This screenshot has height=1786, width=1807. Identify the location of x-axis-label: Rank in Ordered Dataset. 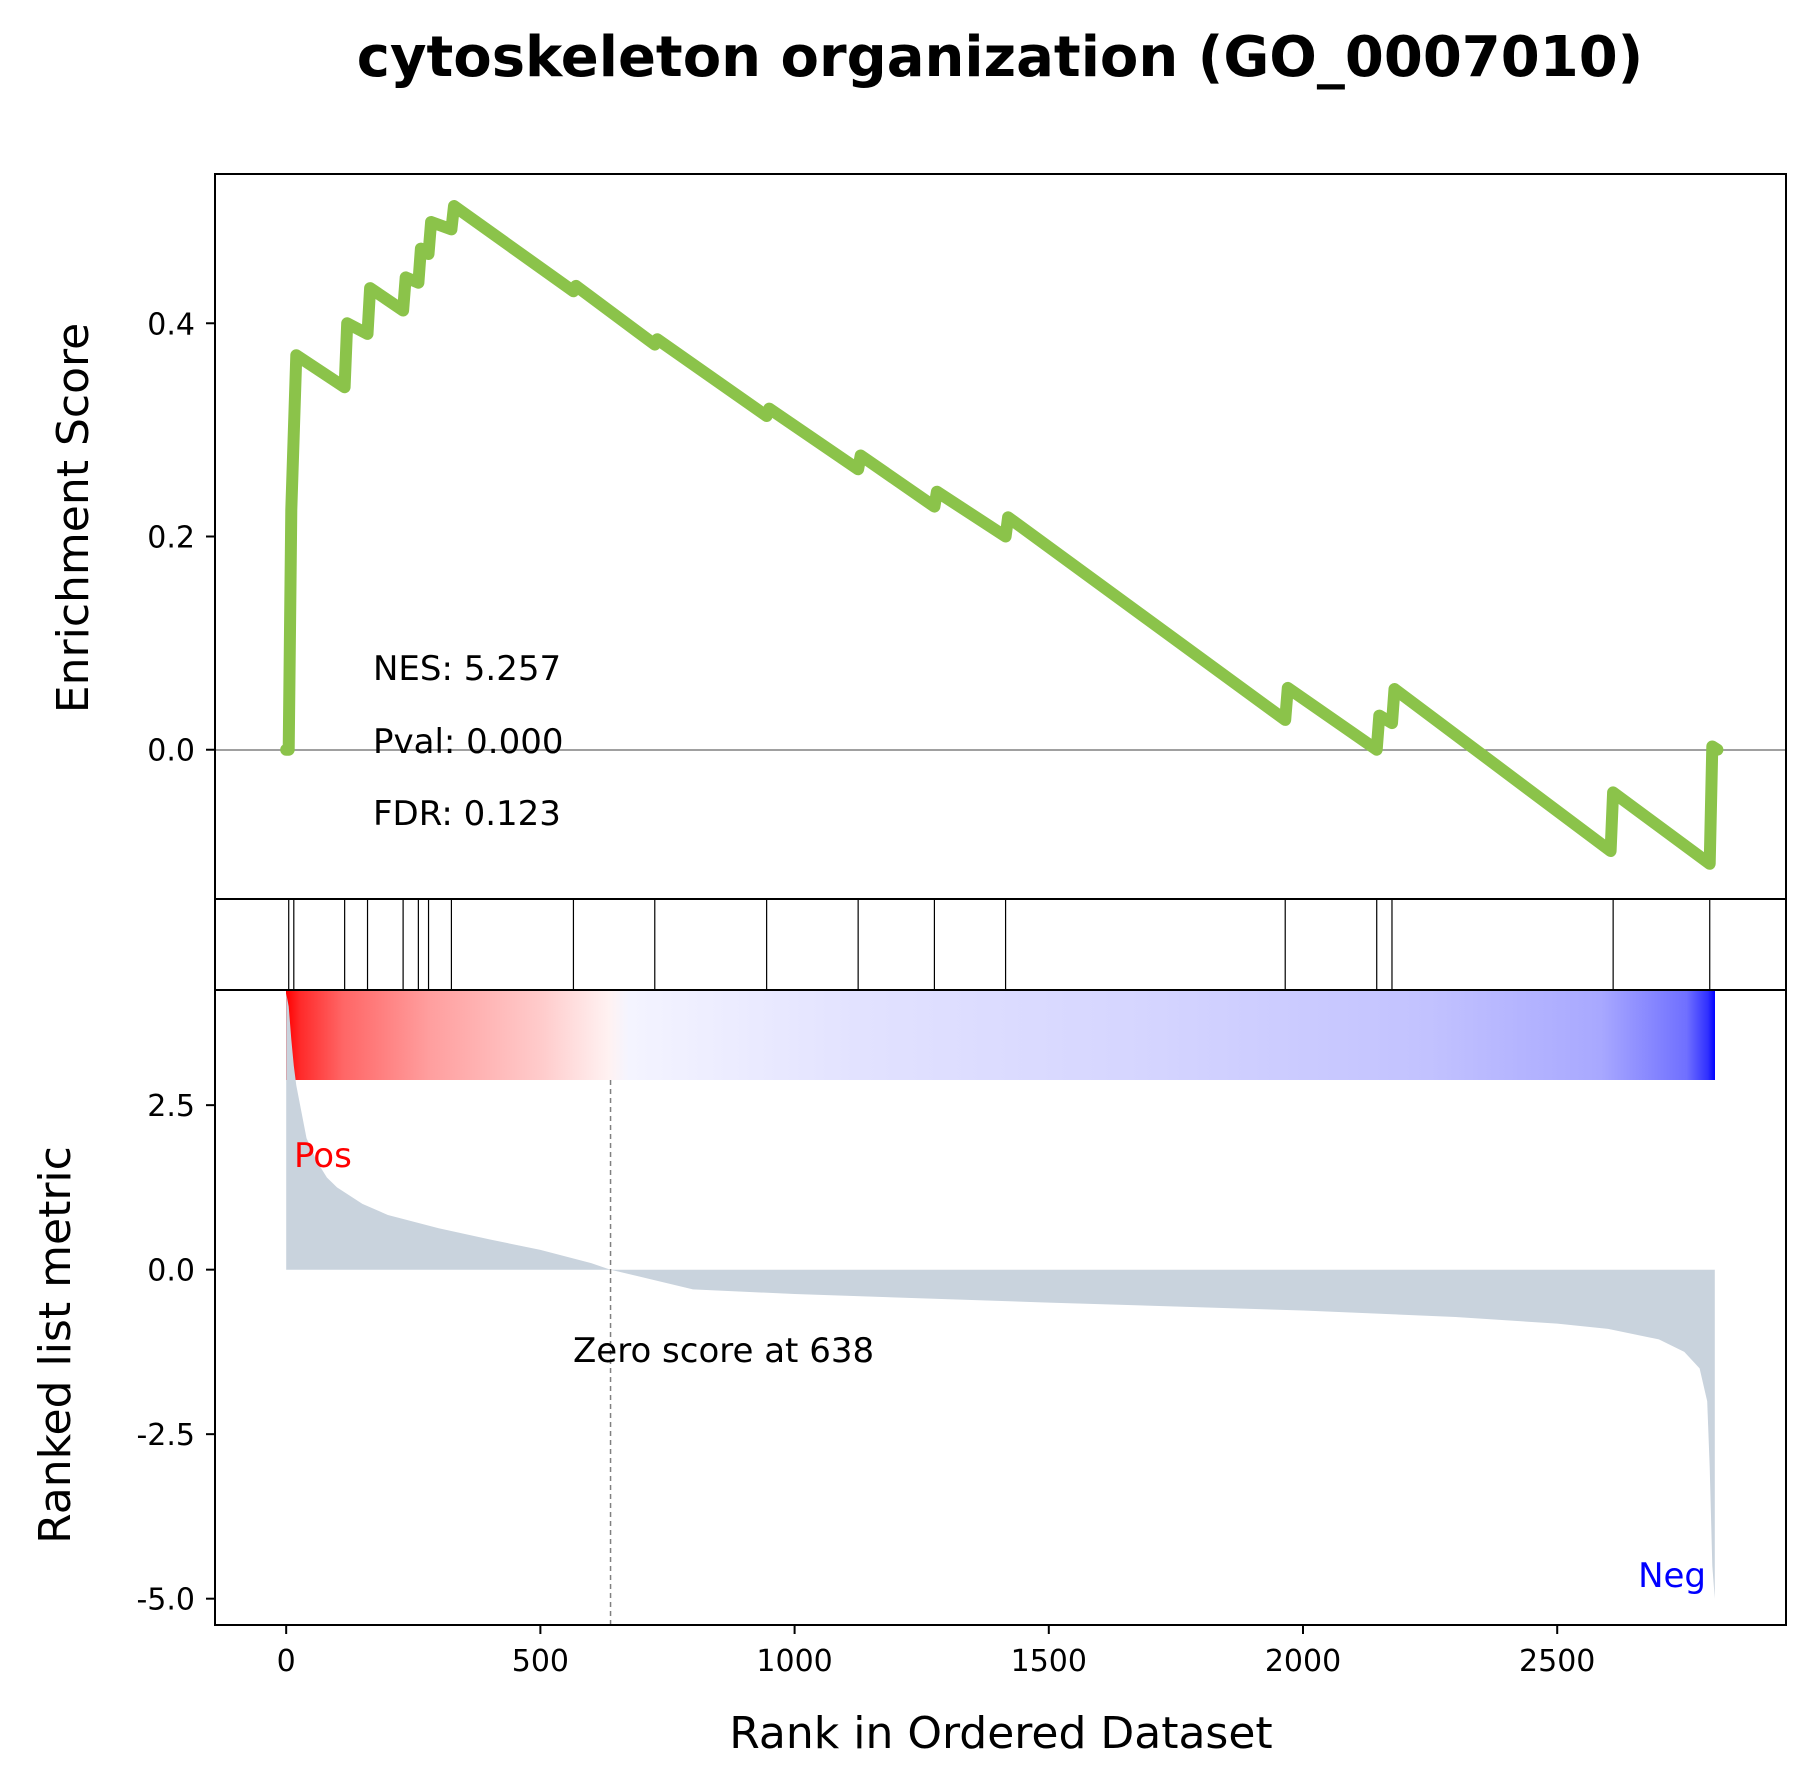
(1000, 1733).